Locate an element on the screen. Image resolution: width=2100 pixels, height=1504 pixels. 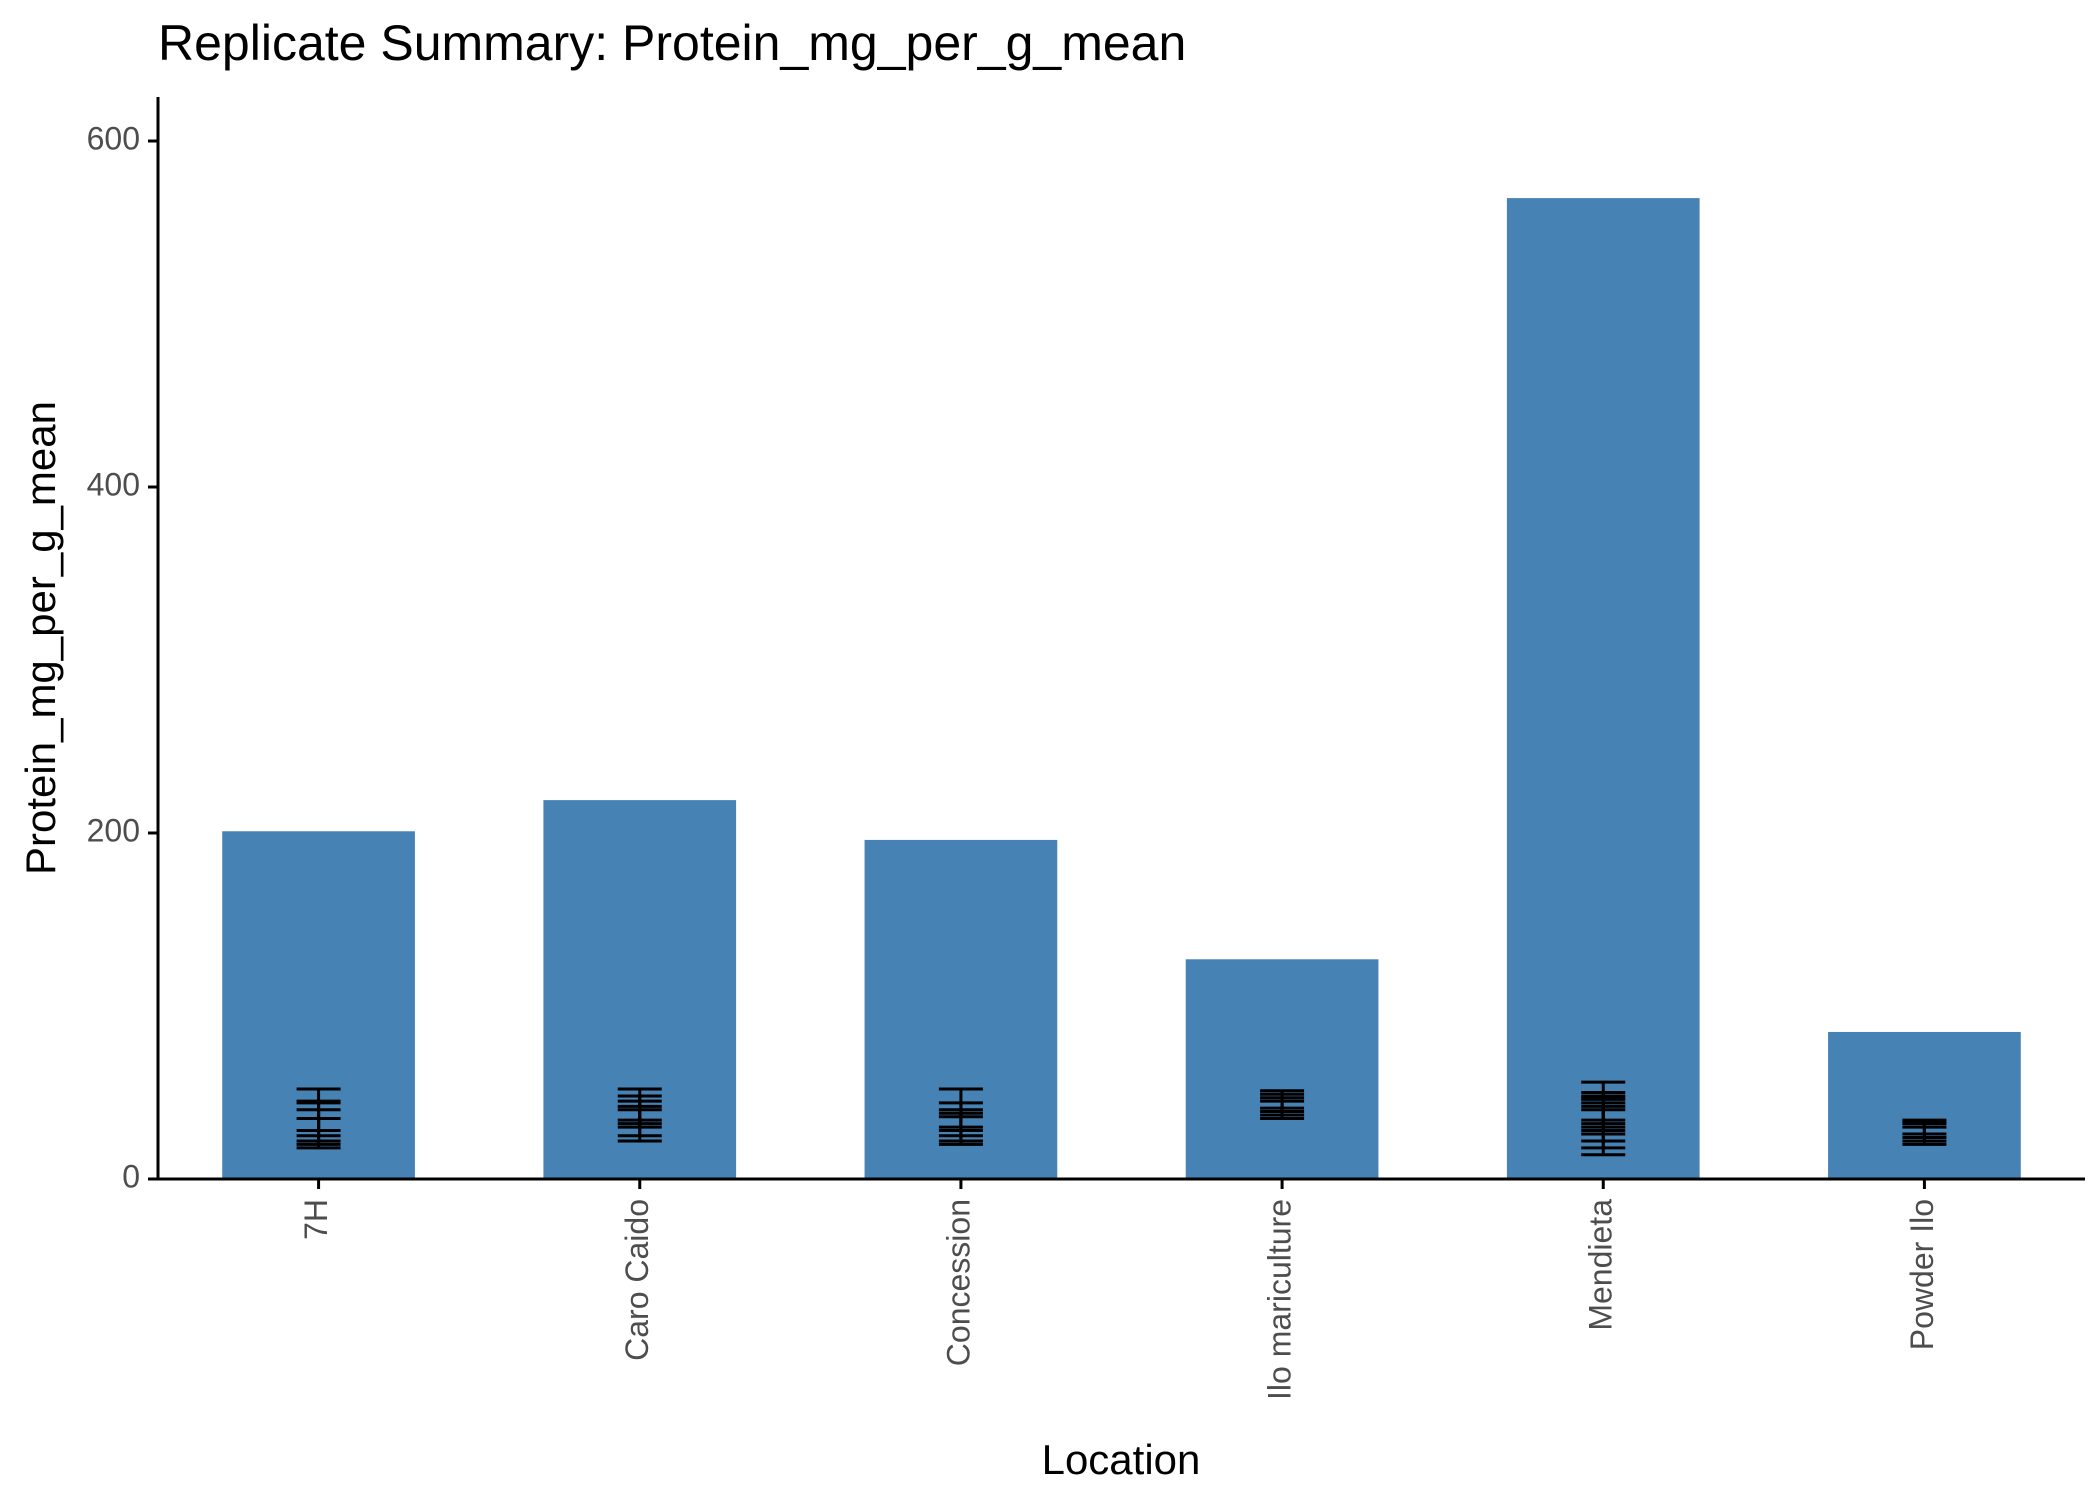
bar-ilo-mariculture is located at coordinates (1282, 1069).